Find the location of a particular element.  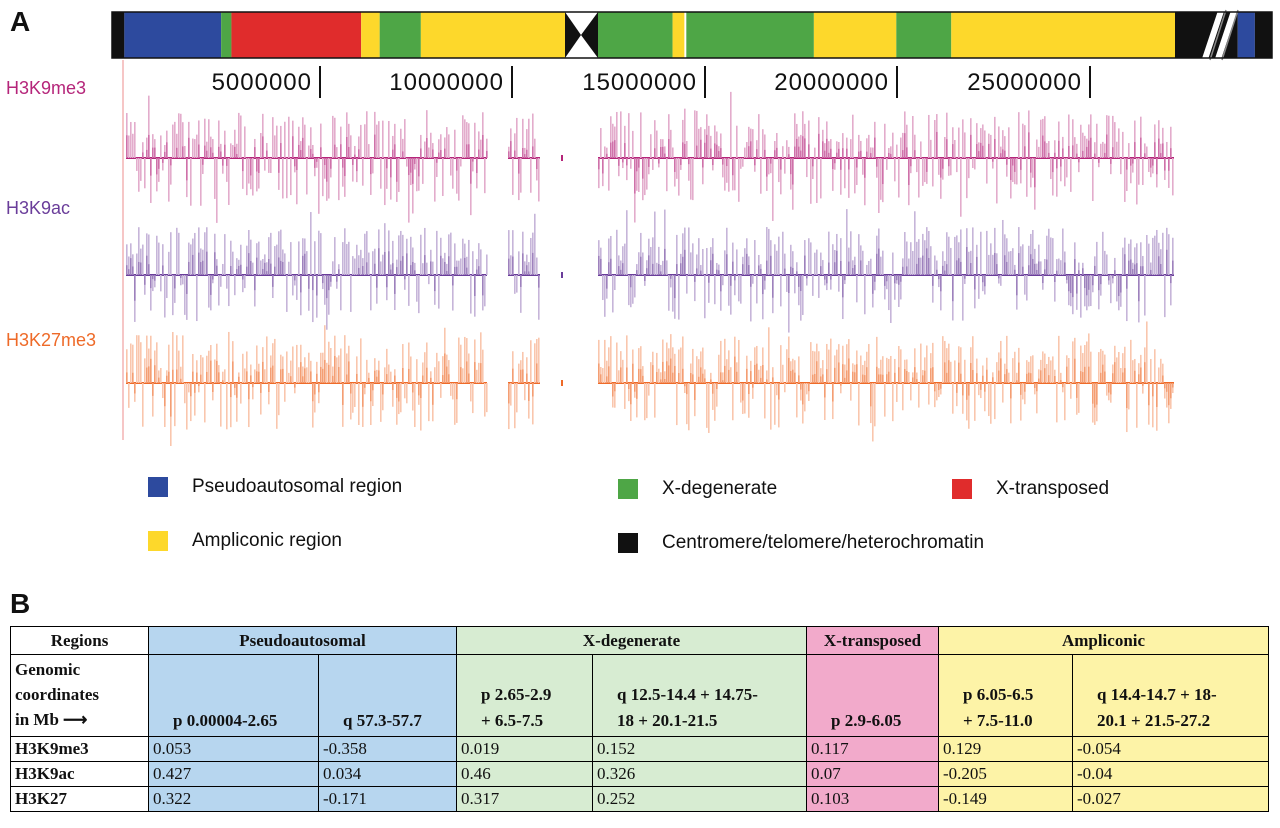

coordinate-line: + 6.5-7.5 is located at coordinates (512, 720).